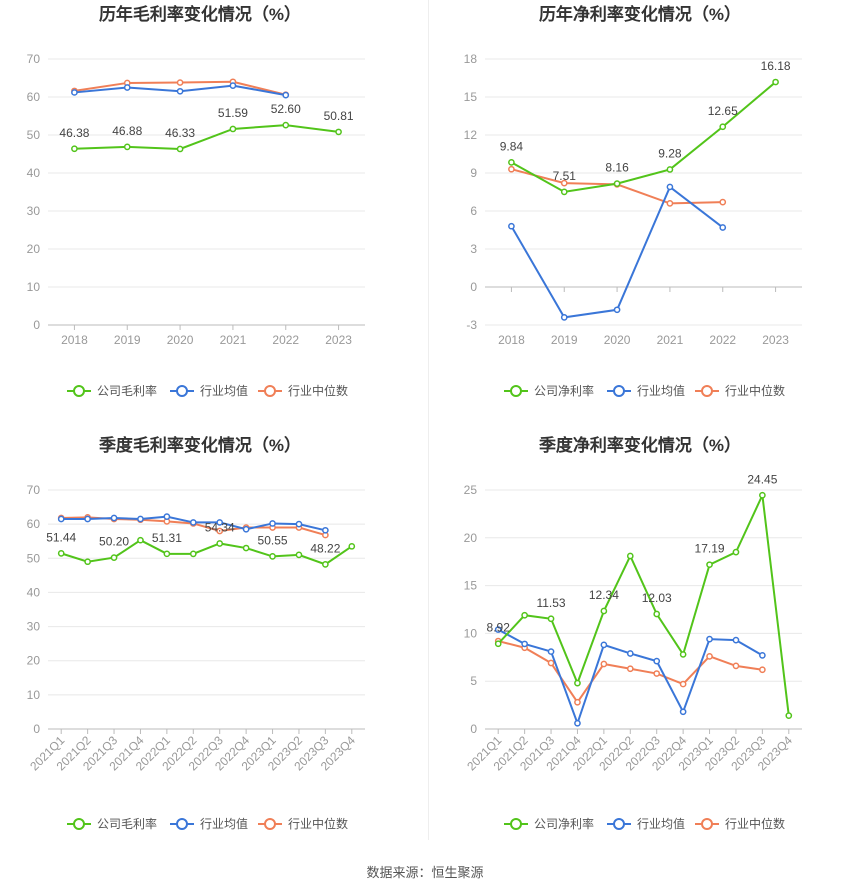 The image size is (850, 891). I want to click on chart-title: 历年净利率变化情况（%）, so click(640, 14).